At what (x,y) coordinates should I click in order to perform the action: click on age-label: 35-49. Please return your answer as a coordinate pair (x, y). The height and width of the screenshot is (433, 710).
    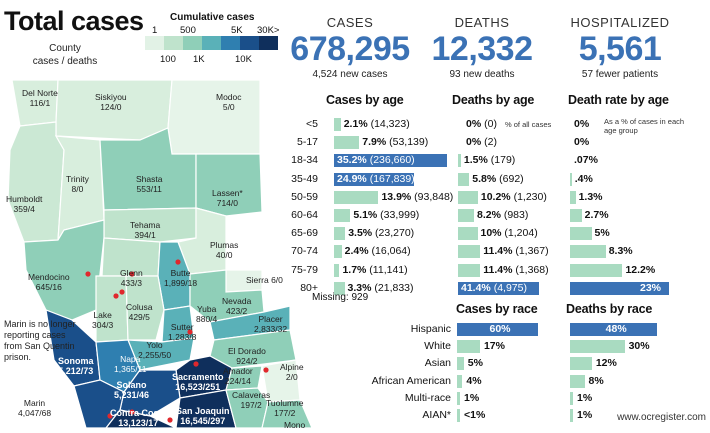
    Looking at the image, I should click on (304, 178).